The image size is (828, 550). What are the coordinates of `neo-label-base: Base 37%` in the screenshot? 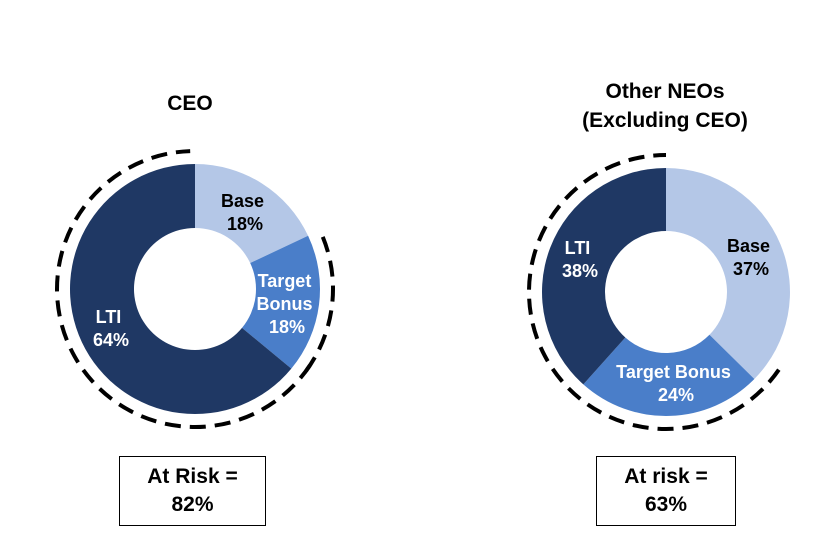 It's located at (751, 257).